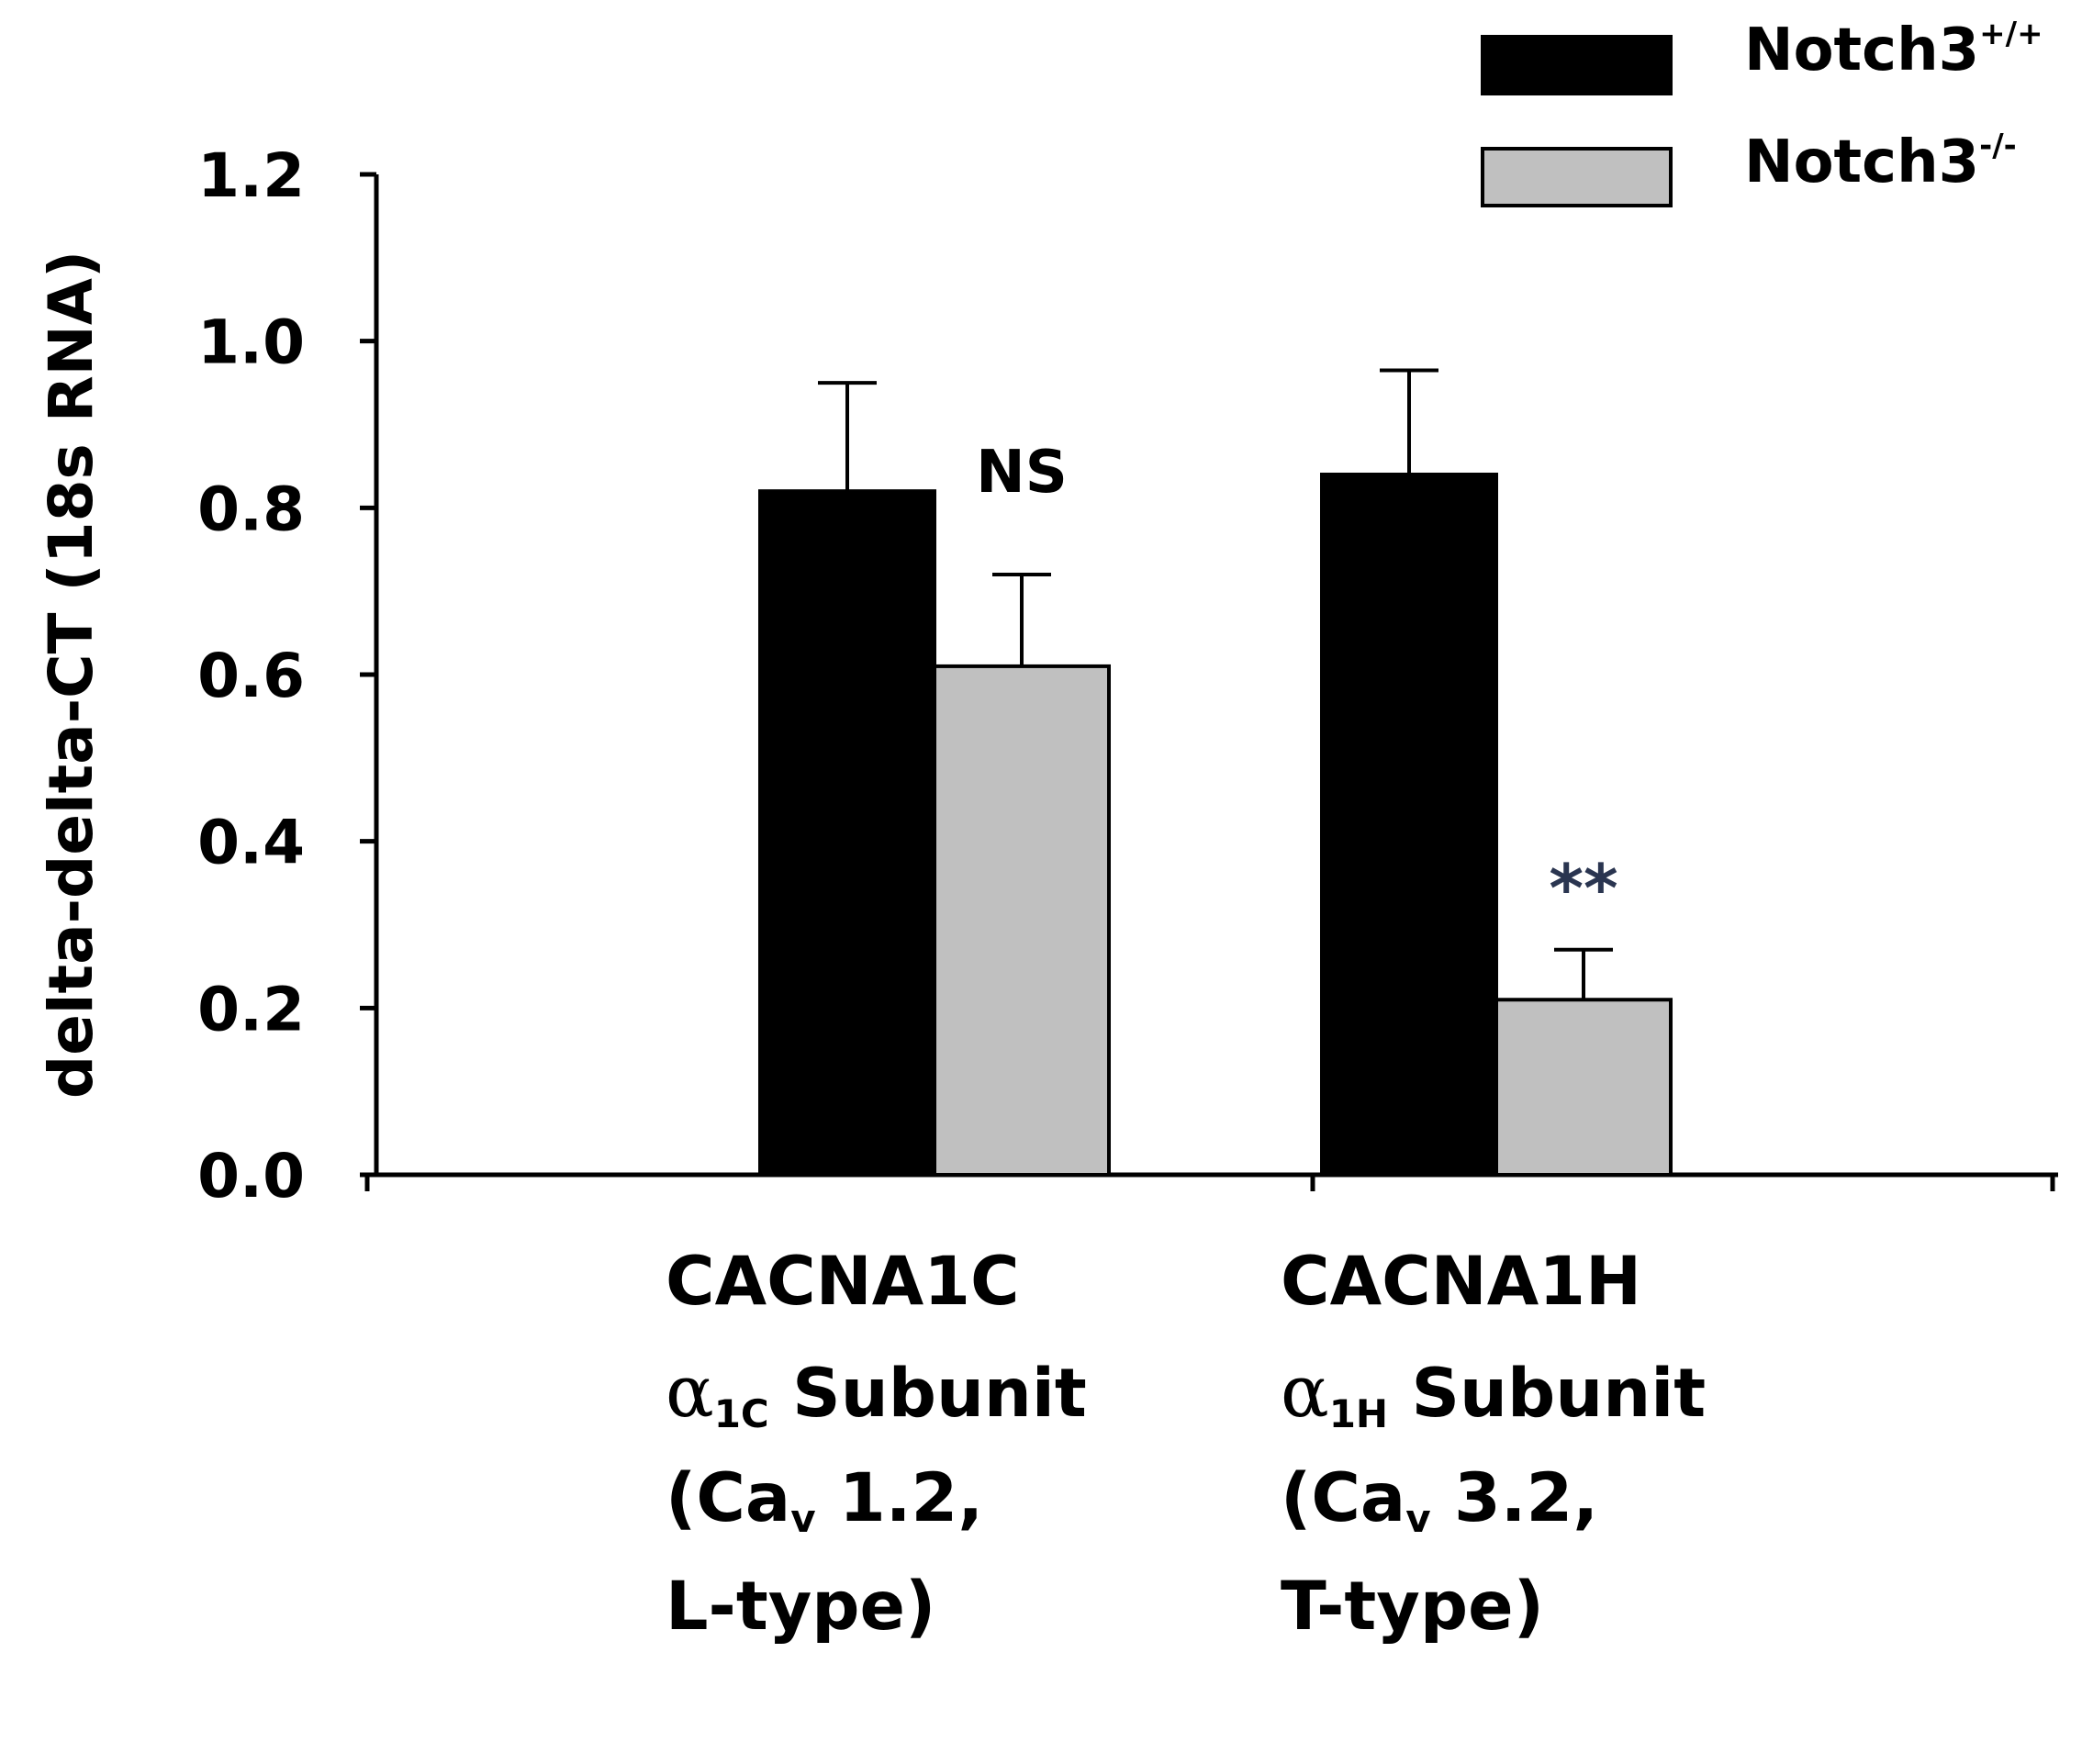 The height and width of the screenshot is (1764, 2093). I want to click on category-label-1: CACNA1H α1H Subunit (Cav 3.2, T-type), so click(1494, 1444).